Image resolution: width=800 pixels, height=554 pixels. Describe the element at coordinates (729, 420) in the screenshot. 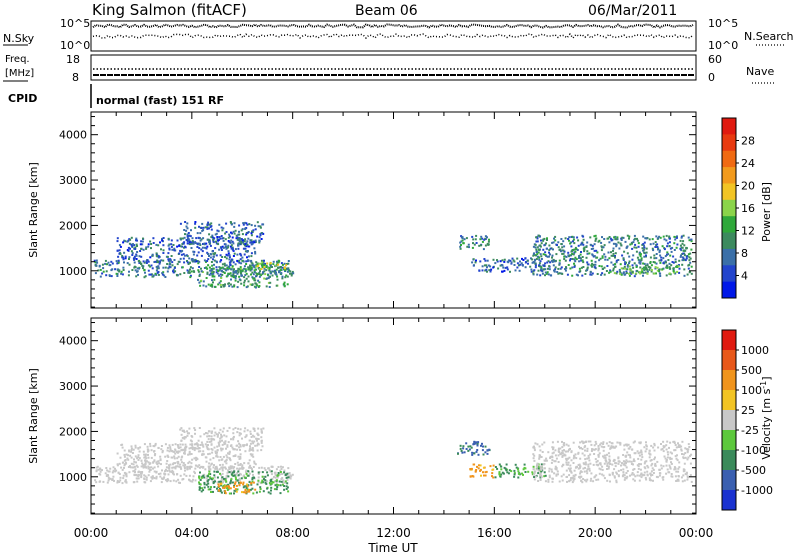

I see `colorbar-frame` at that location.